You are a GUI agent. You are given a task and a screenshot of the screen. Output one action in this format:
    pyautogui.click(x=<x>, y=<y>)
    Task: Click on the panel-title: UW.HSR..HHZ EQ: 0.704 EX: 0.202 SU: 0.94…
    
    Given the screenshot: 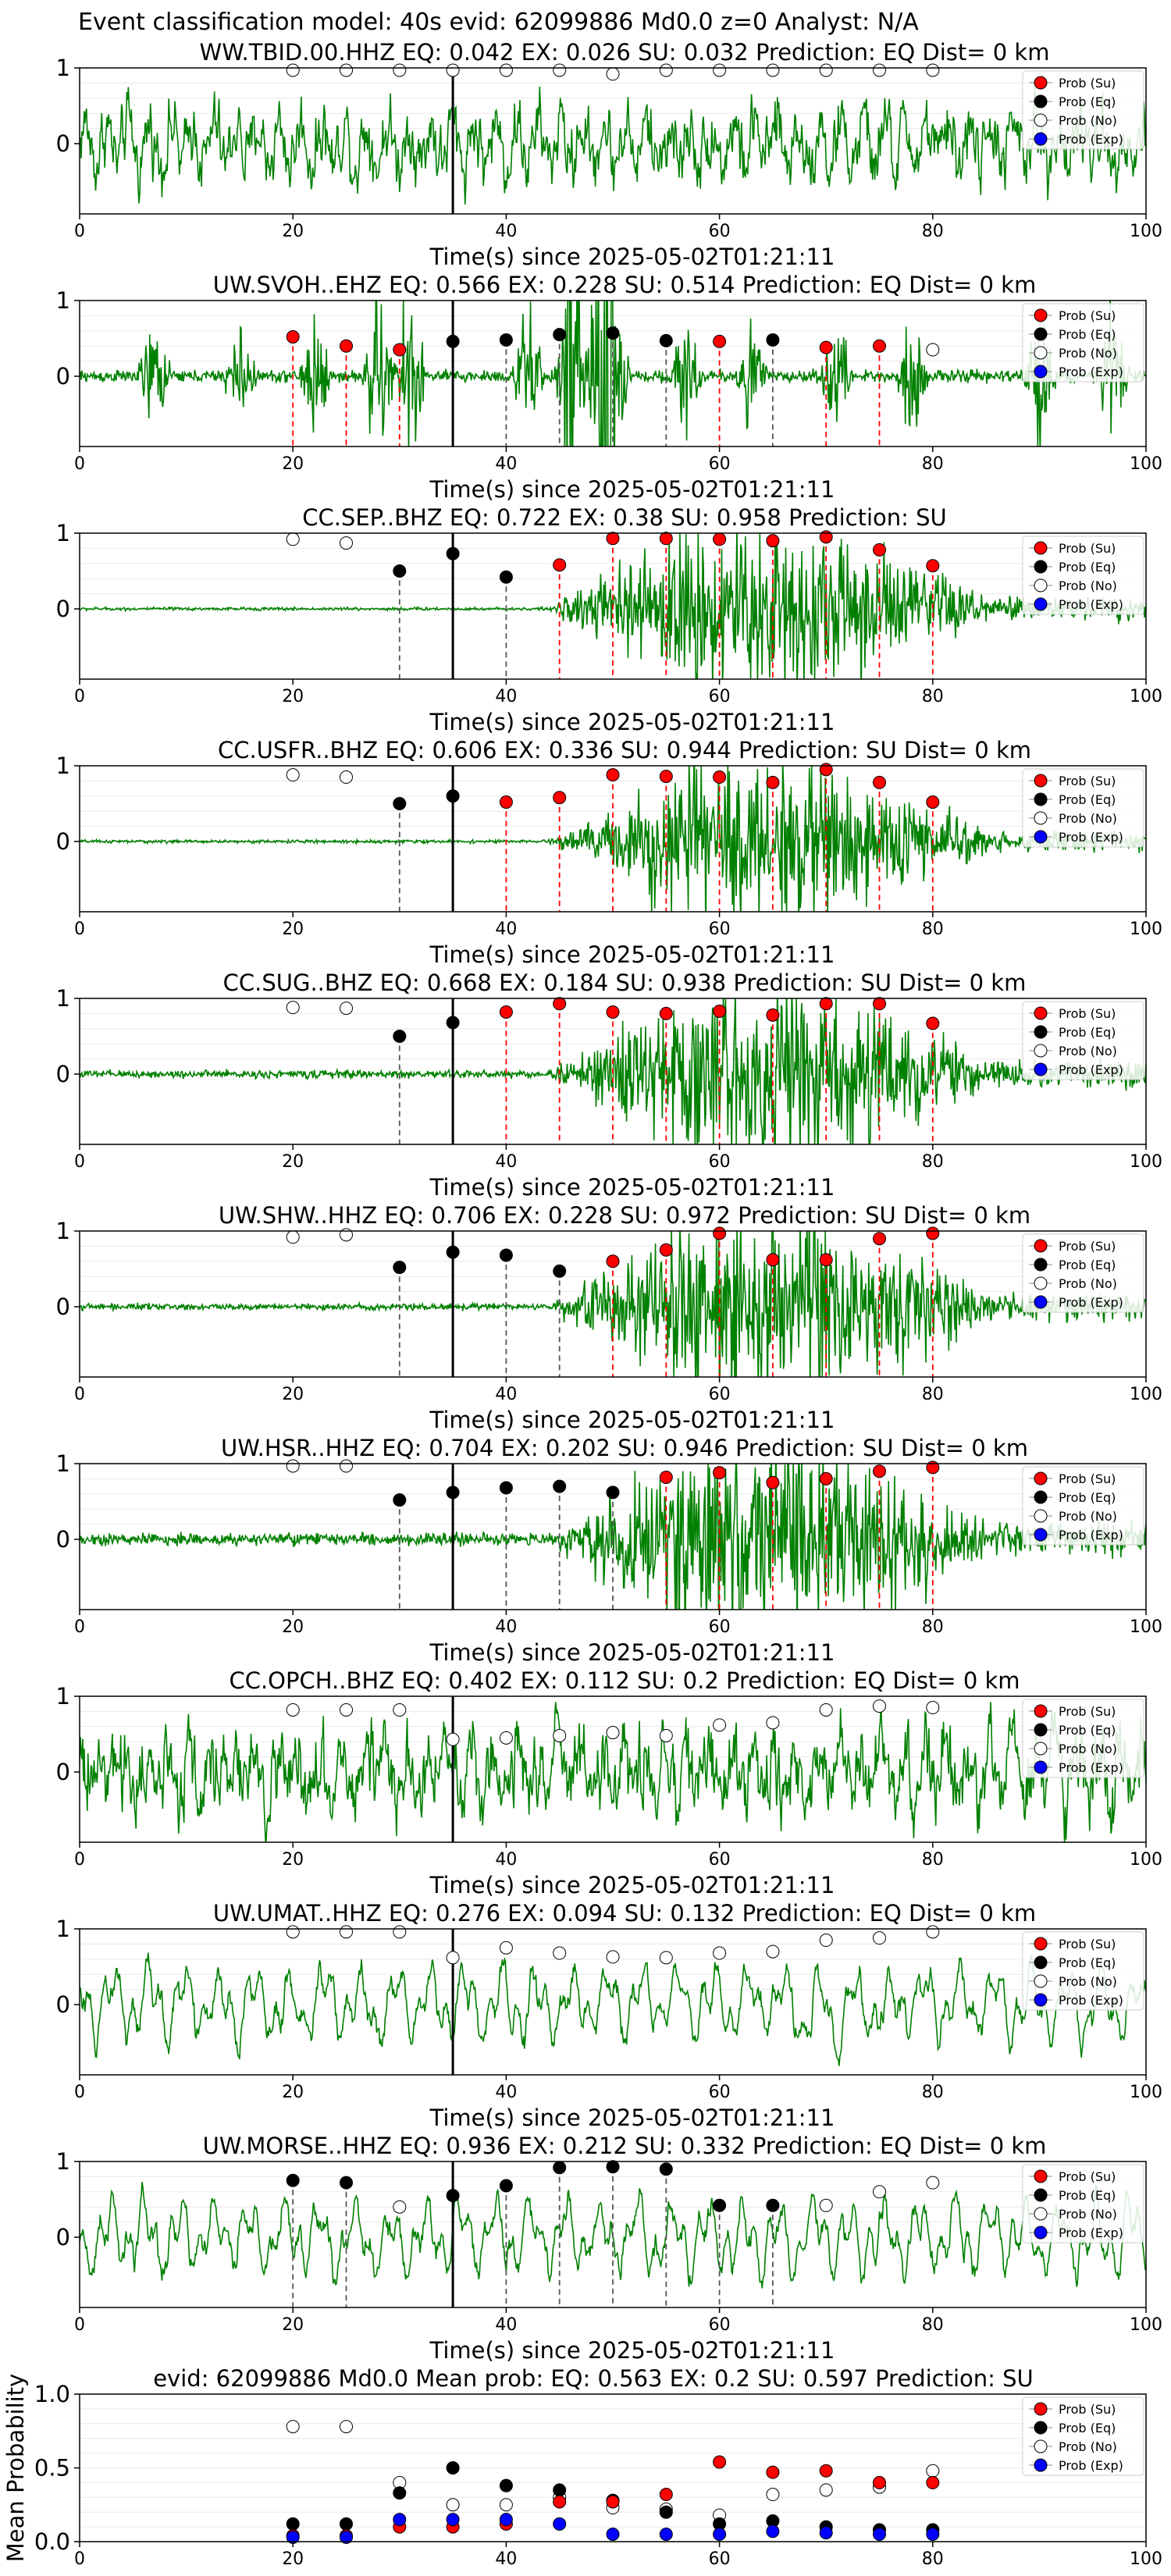 What is the action you would take?
    pyautogui.click(x=624, y=1448)
    